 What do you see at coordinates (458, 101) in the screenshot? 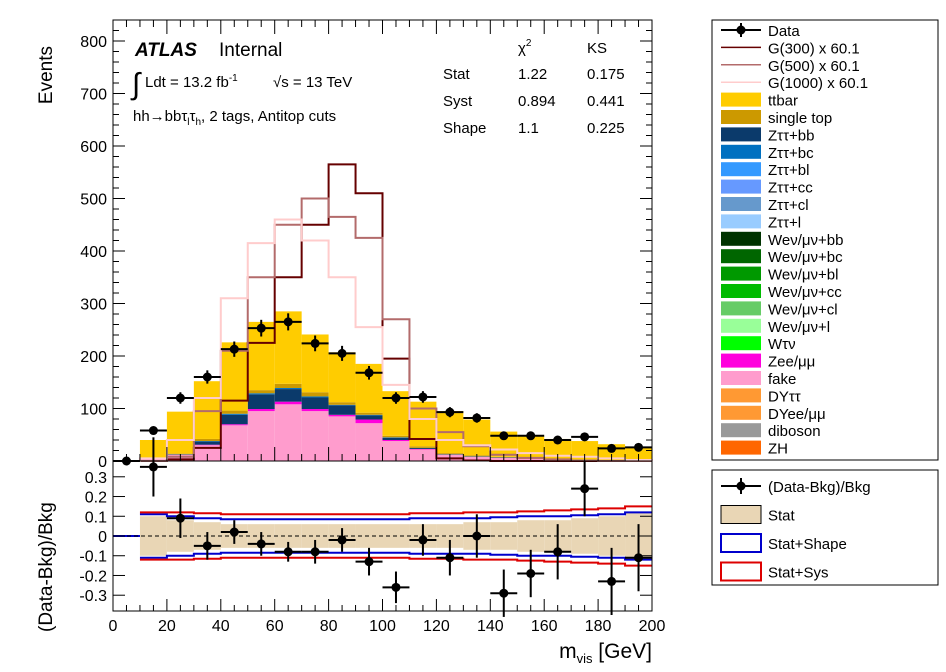
I see `gof-row-label: Syst` at bounding box center [458, 101].